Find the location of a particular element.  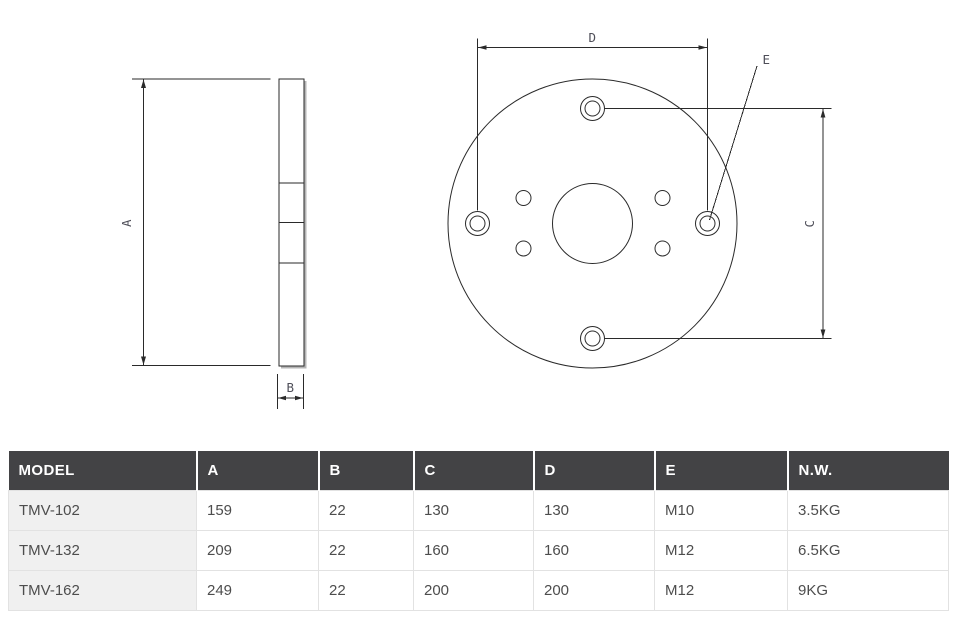

cell-nw: 9KG is located at coordinates (868, 590).